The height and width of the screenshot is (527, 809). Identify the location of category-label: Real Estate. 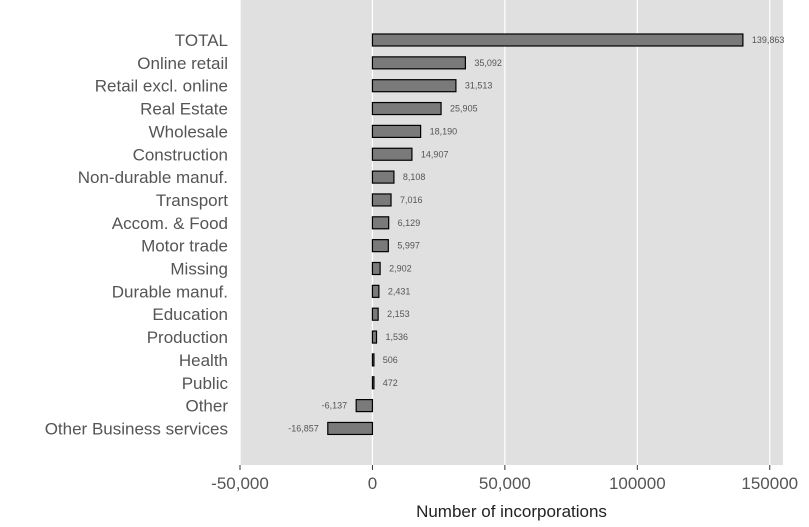
(184, 109).